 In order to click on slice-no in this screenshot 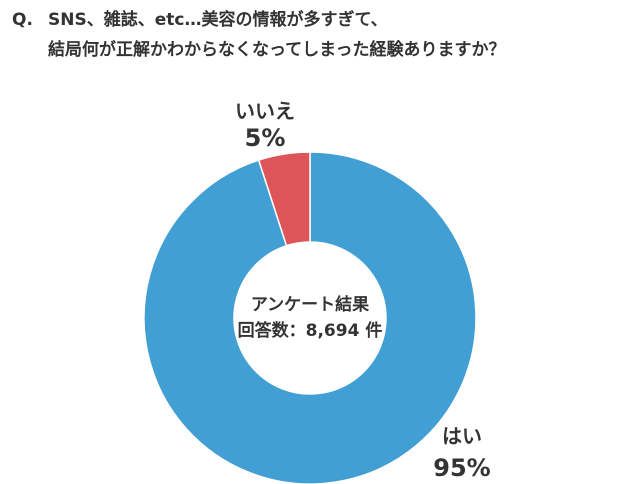, I will do `click(284, 199)`.